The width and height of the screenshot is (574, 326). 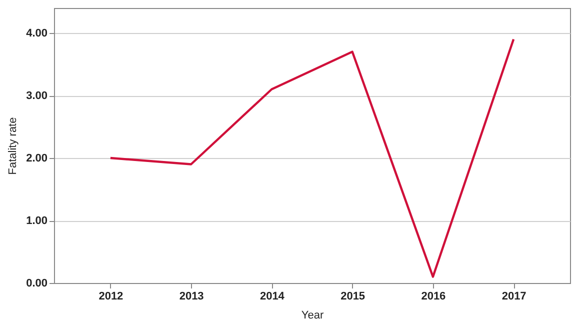 What do you see at coordinates (37, 96) in the screenshot?
I see `y-tick-label: 3.00` at bounding box center [37, 96].